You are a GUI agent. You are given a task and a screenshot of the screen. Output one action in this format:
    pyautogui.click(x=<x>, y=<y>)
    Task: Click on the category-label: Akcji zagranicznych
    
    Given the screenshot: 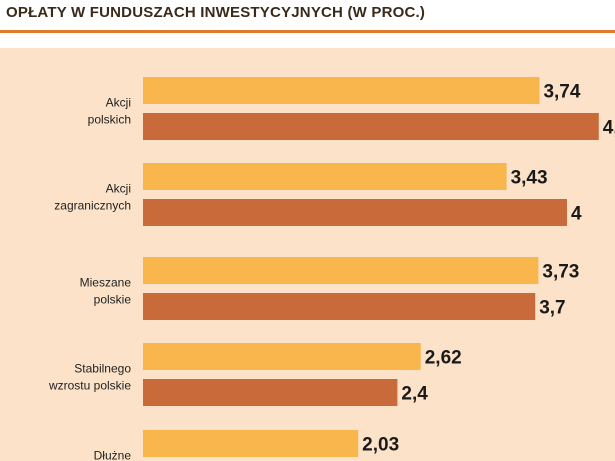 What is the action you would take?
    pyautogui.click(x=92, y=197)
    